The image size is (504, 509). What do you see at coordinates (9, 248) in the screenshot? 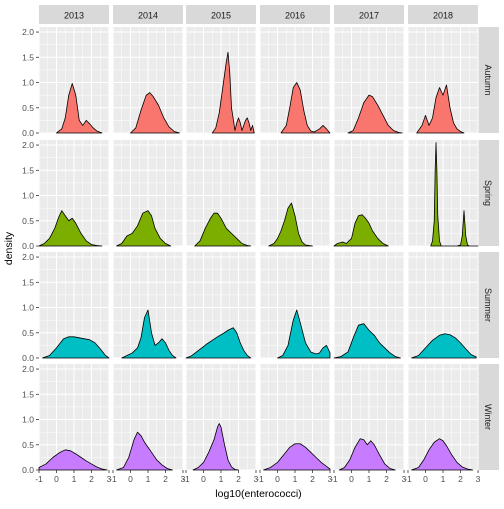
I see `y-axis-title: density` at bounding box center [9, 248].